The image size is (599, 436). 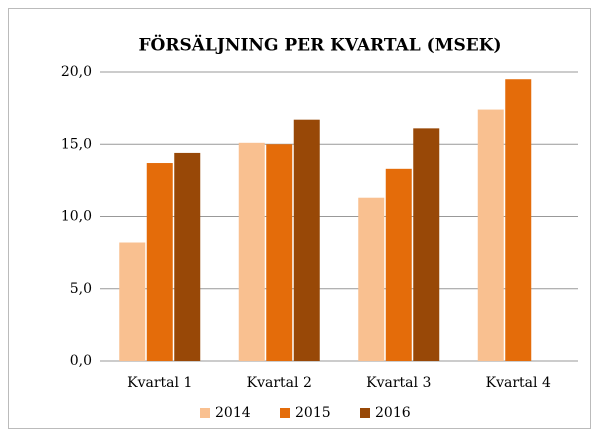 What do you see at coordinates (76, 72) in the screenshot?
I see `y-tick-label: 20,0` at bounding box center [76, 72].